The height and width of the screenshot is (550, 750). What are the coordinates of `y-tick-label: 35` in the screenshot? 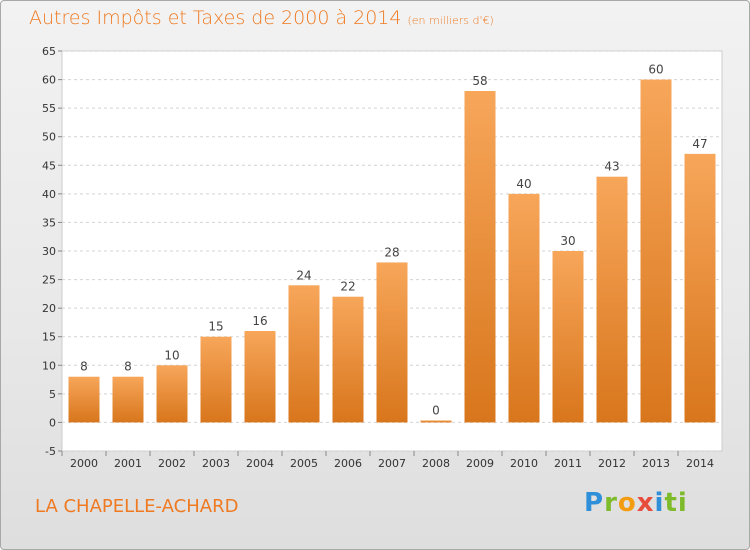 It's located at (49, 222).